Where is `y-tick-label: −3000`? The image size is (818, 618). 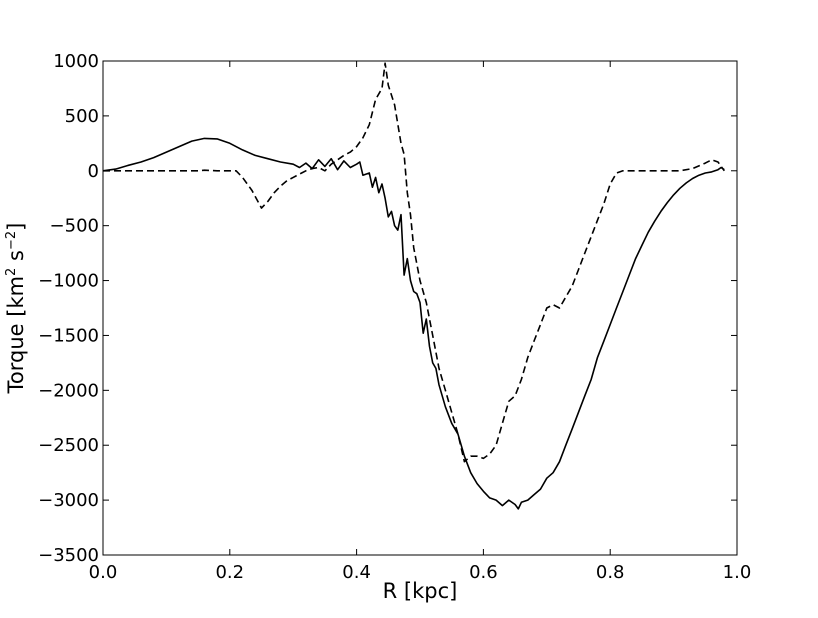
y-tick-label: −3000 is located at coordinates (68, 500).